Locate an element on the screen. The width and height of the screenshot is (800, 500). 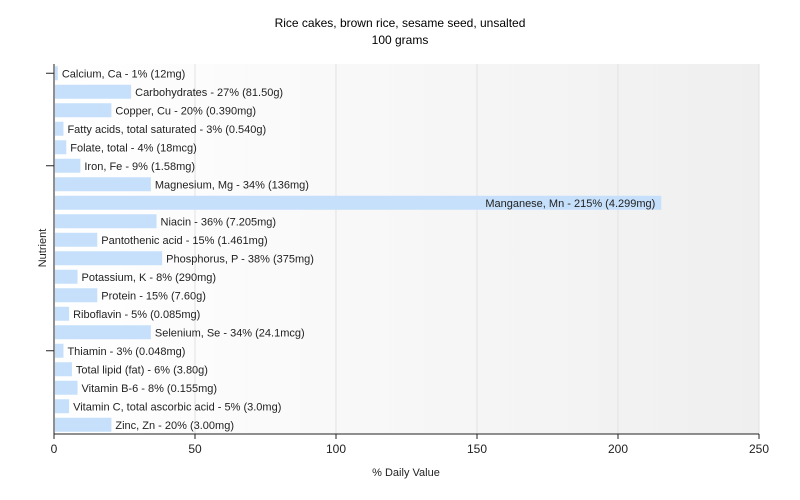
bar-label: Niacin - 36% (7.205mg) is located at coordinates (219, 222).